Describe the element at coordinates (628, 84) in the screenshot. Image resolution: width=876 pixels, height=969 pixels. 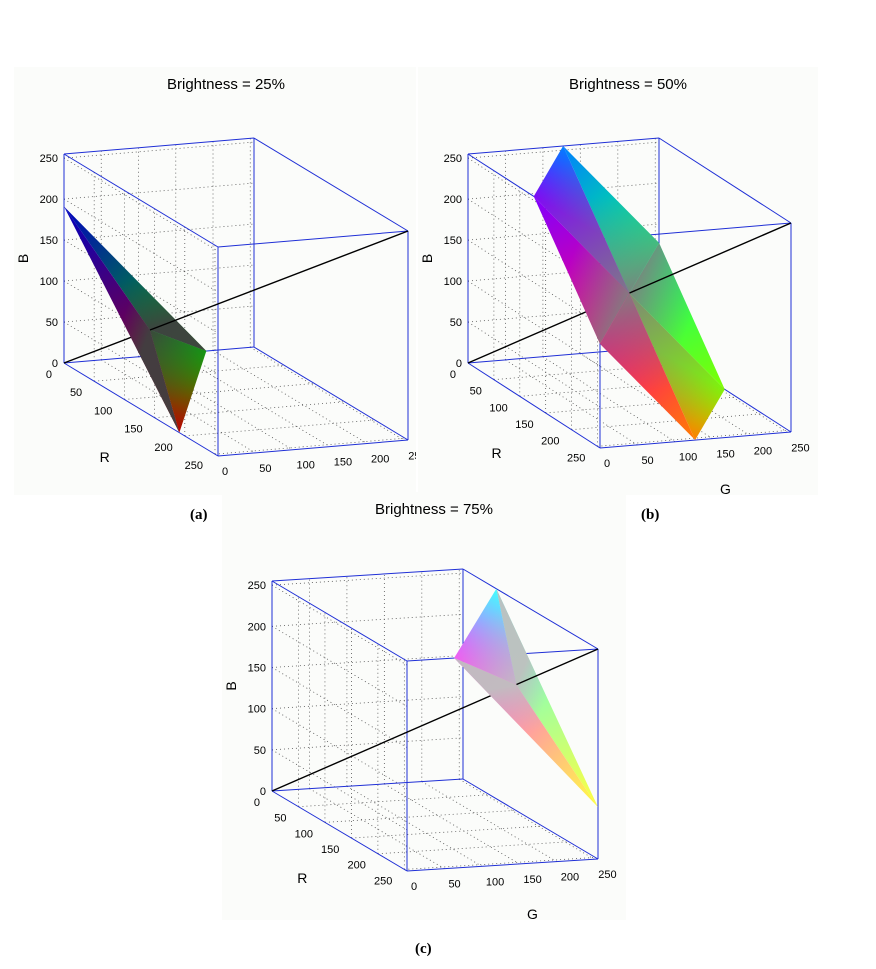
I see `chart-title: Brightness = 50%` at that location.